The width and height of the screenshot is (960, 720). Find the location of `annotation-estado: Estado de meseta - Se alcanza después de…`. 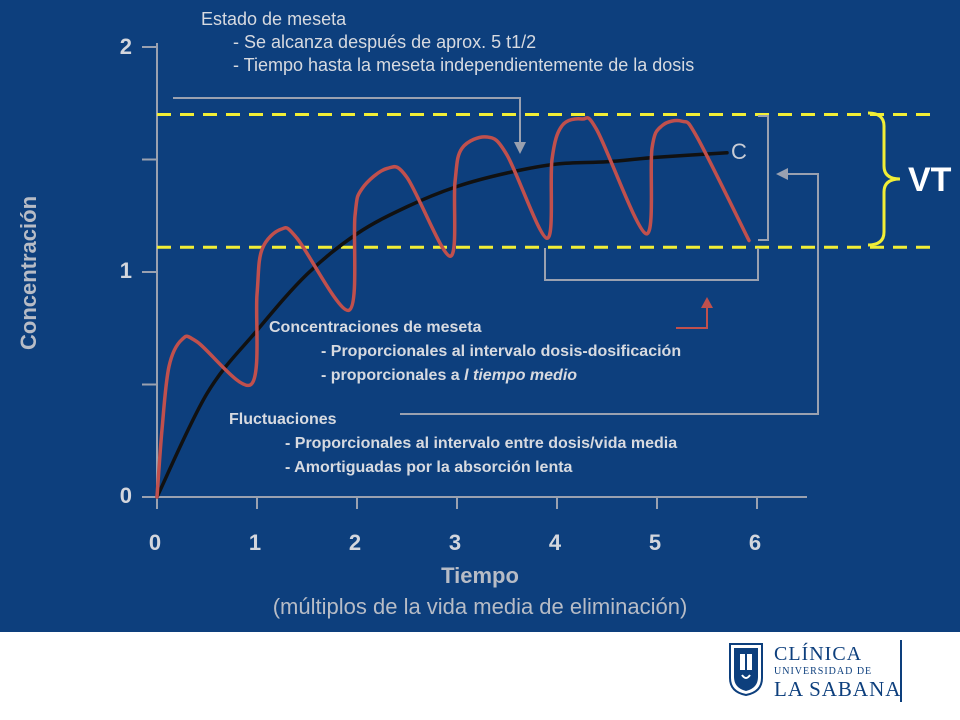

annotation-estado: Estado de meseta - Se alcanza después de… is located at coordinates (447, 42).